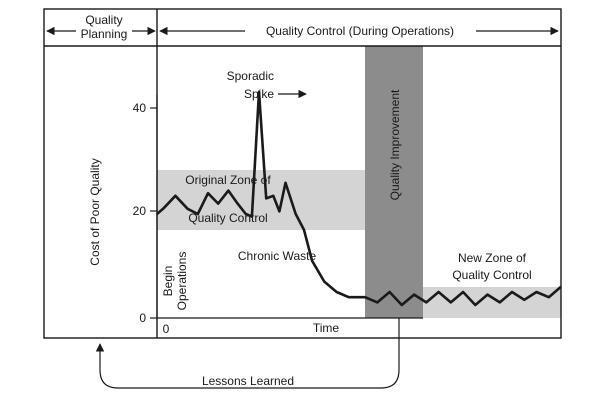 The height and width of the screenshot is (402, 600). Describe the element at coordinates (140, 211) in the screenshot. I see `y-tick-label-20: 20` at that location.